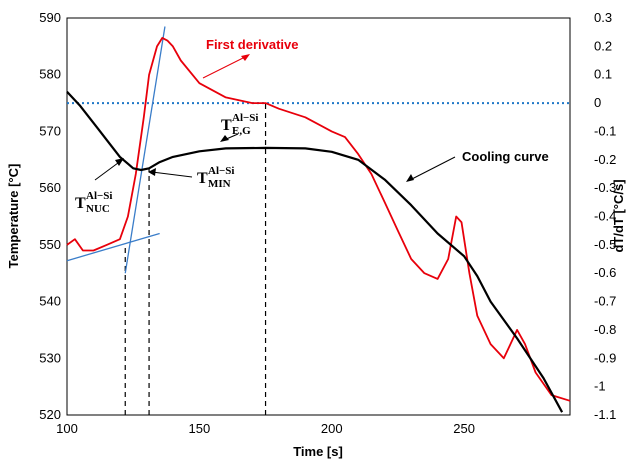 The image size is (630, 464). I want to click on t-min-arrowhead, so click(152, 172).